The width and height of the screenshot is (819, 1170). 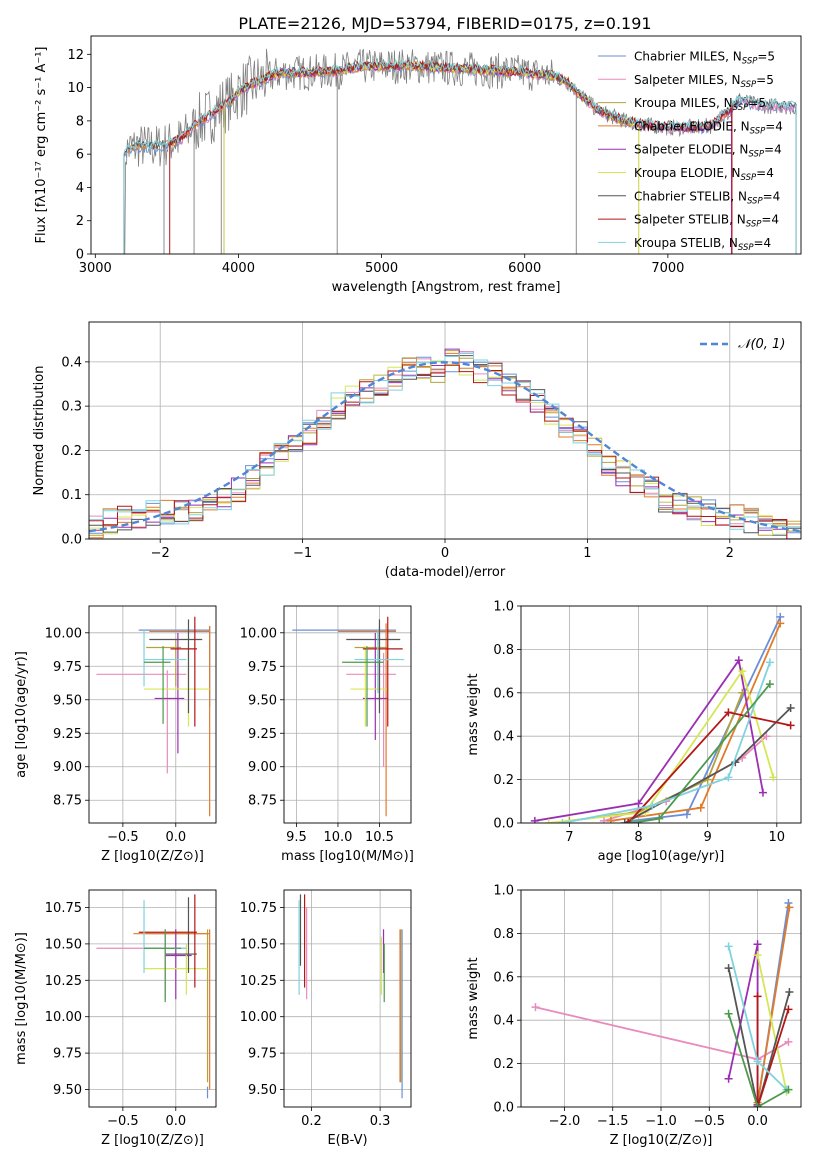 What do you see at coordinates (704, 58) in the screenshot?
I see `legend-label: Chabrier MILES, NSSP=5` at bounding box center [704, 58].